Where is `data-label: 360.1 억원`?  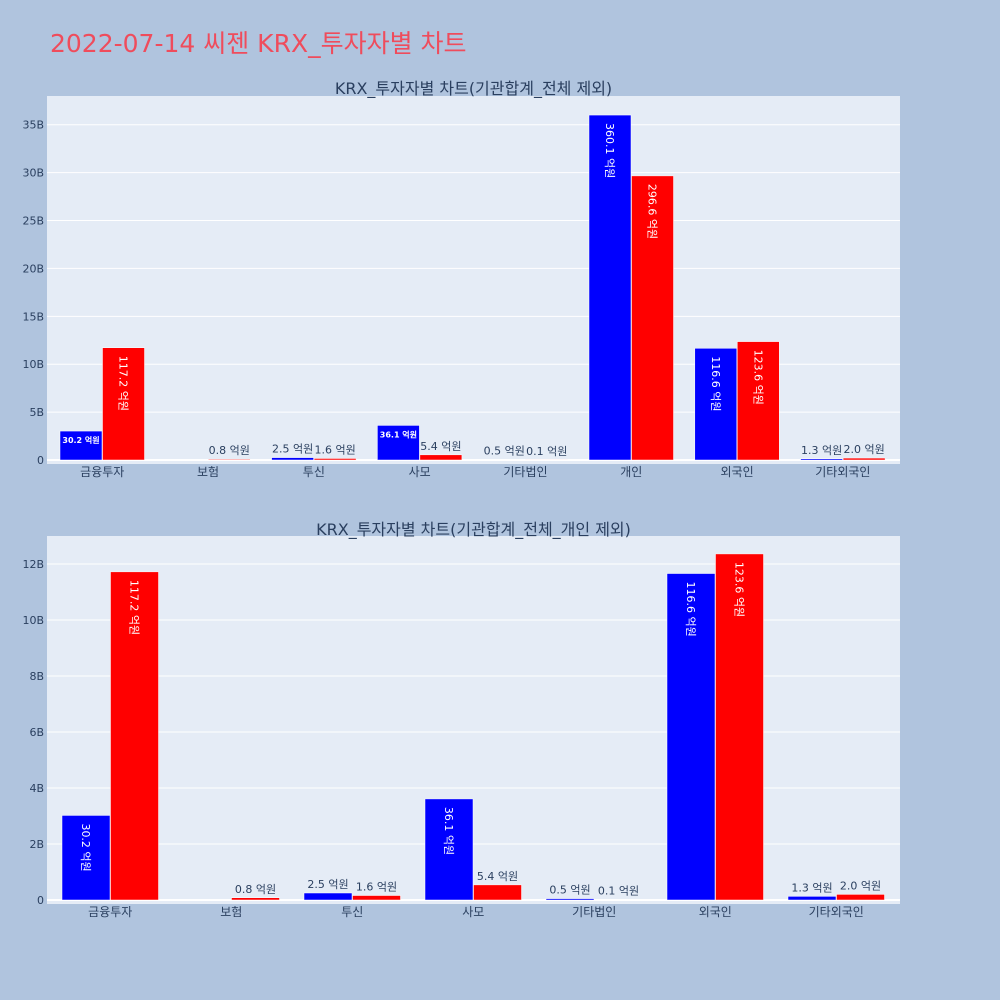
data-label: 360.1 억원 is located at coordinates (609, 150).